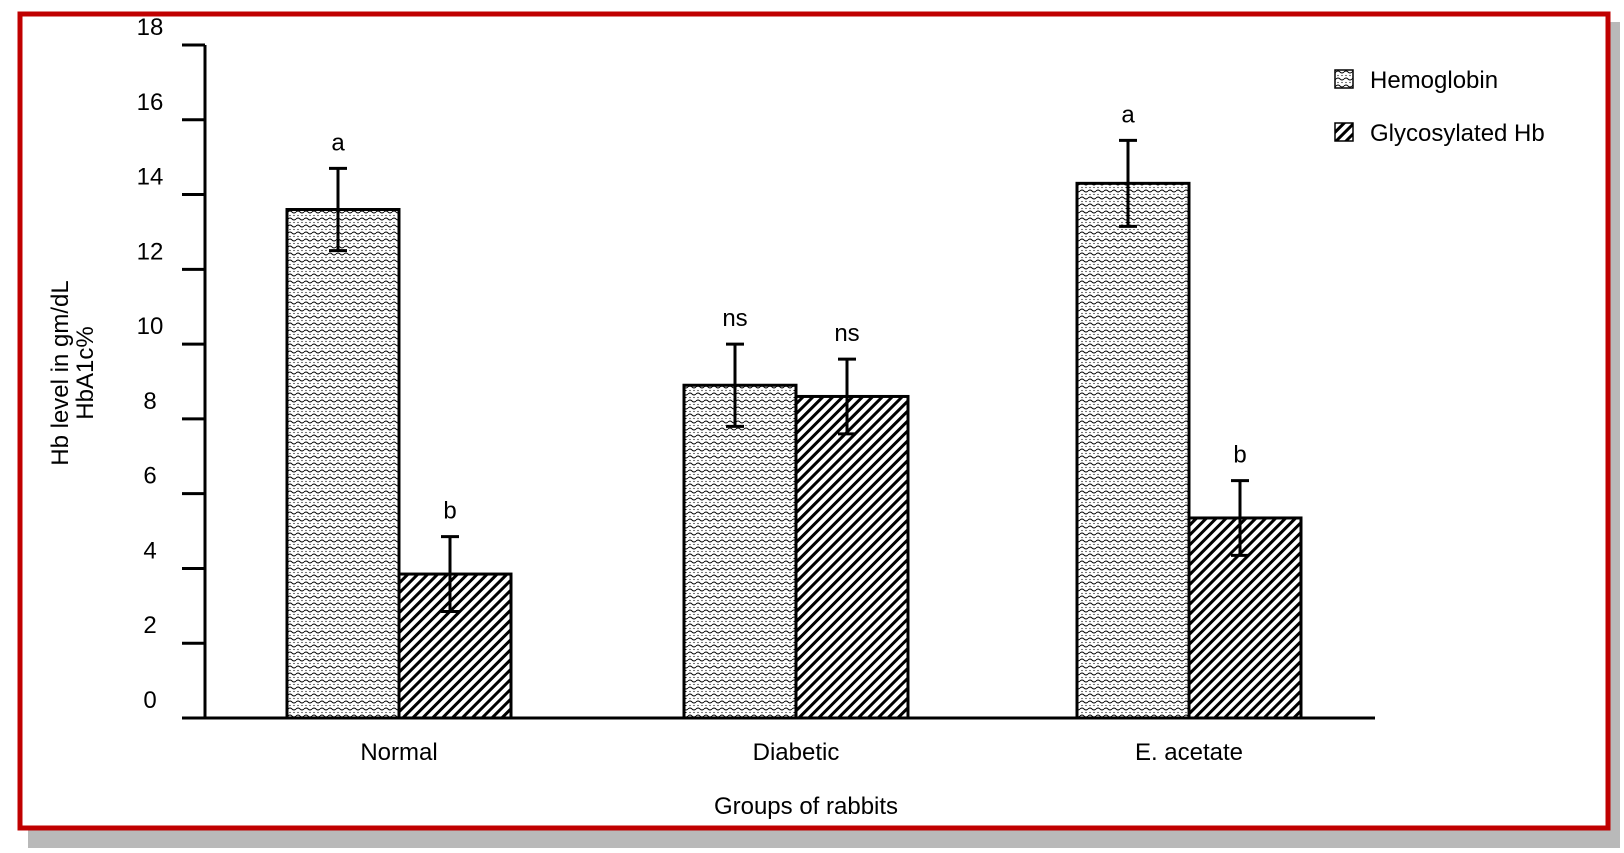 The image size is (1624, 853). I want to click on legend-label: Hemoglobin, so click(1434, 80).